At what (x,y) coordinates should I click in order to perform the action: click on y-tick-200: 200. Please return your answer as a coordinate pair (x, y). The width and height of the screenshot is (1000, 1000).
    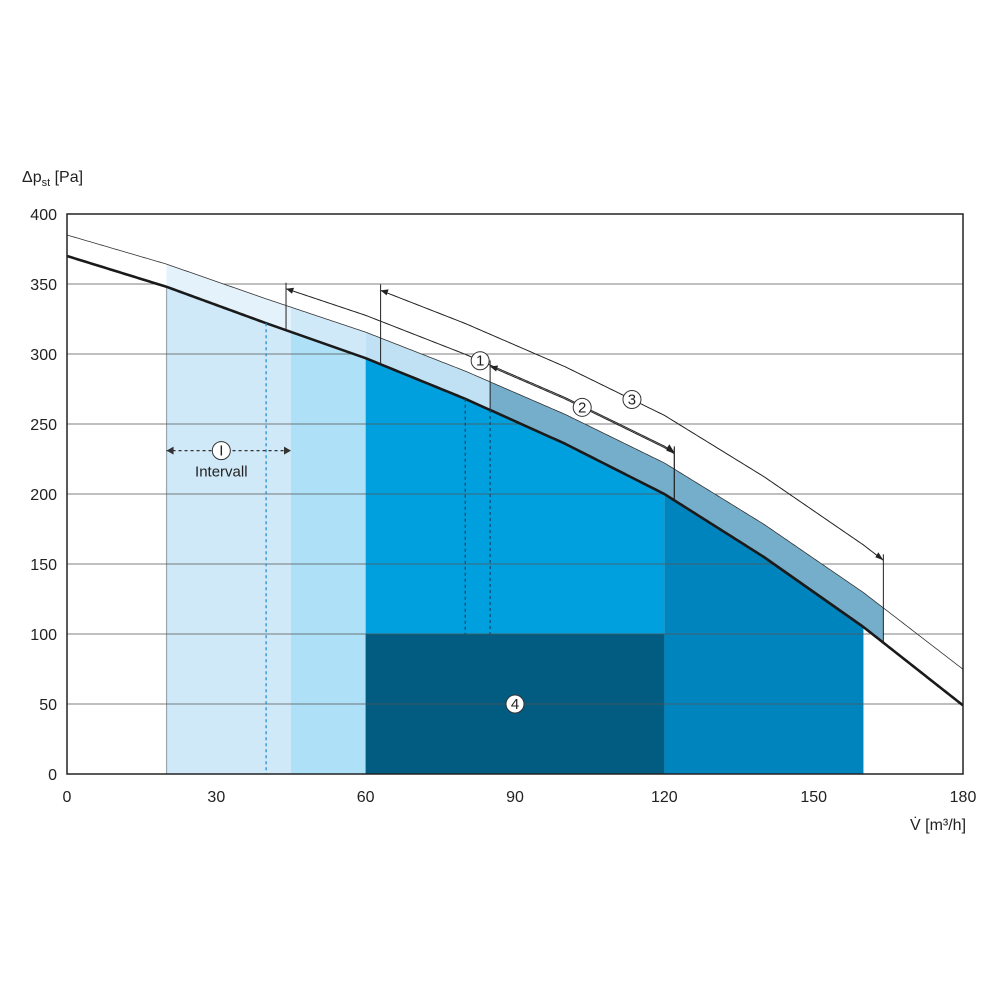
    Looking at the image, I should click on (43, 495).